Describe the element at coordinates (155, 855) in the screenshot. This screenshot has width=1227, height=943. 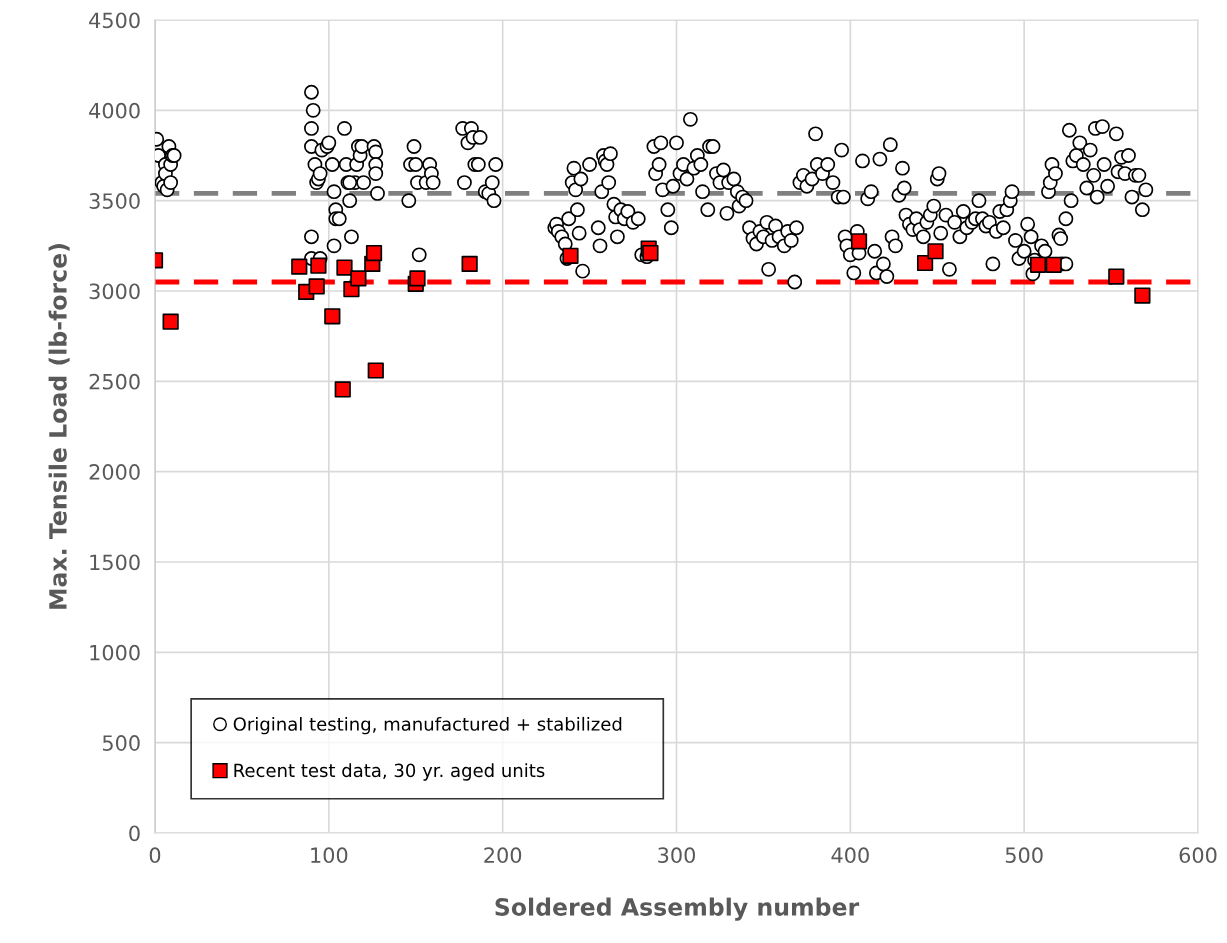
I see `x-tick-label: 0` at that location.